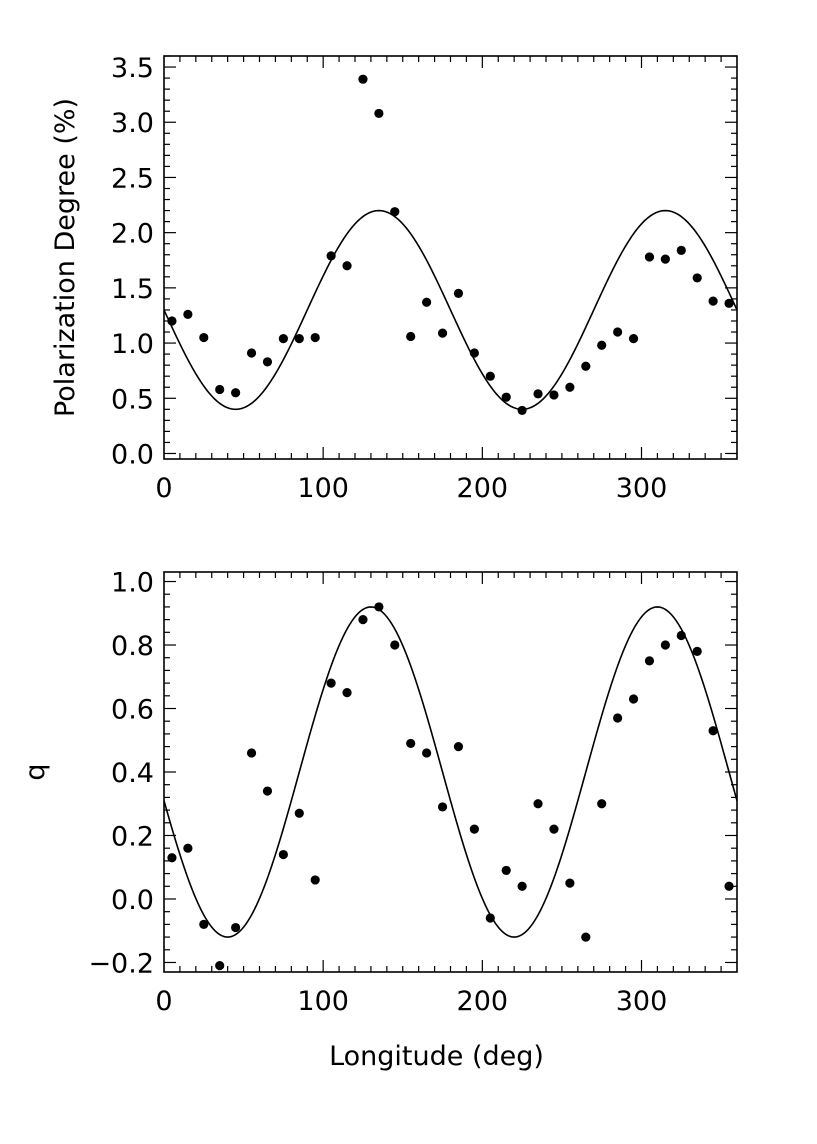 The image size is (817, 1144). What do you see at coordinates (132, 289) in the screenshot?
I see `y-tick-label: 1.5` at bounding box center [132, 289].